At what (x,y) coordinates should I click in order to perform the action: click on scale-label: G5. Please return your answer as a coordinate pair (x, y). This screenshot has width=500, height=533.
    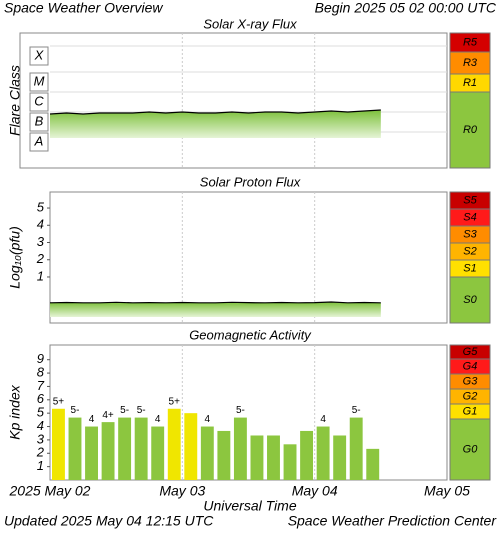
    Looking at the image, I should click on (471, 352).